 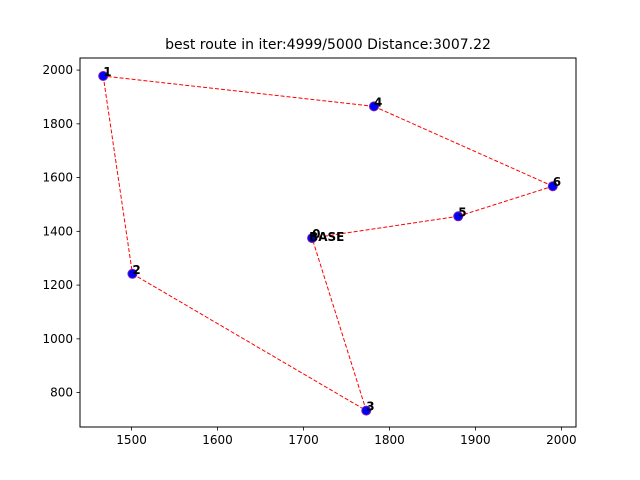 I want to click on y-tick-label: 1600, so click(x=57, y=178).